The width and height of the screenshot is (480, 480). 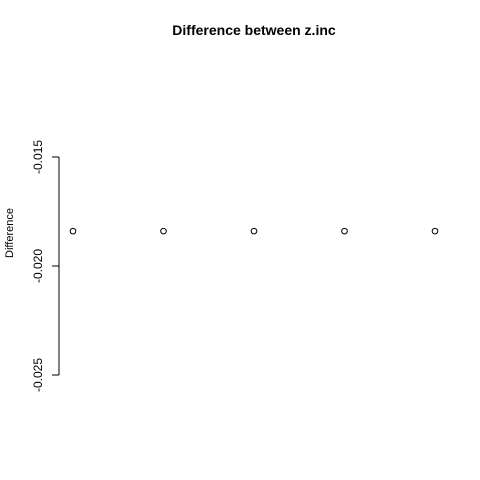 What do you see at coordinates (38, 266) in the screenshot?
I see `y-tick-label: -0.020` at bounding box center [38, 266].